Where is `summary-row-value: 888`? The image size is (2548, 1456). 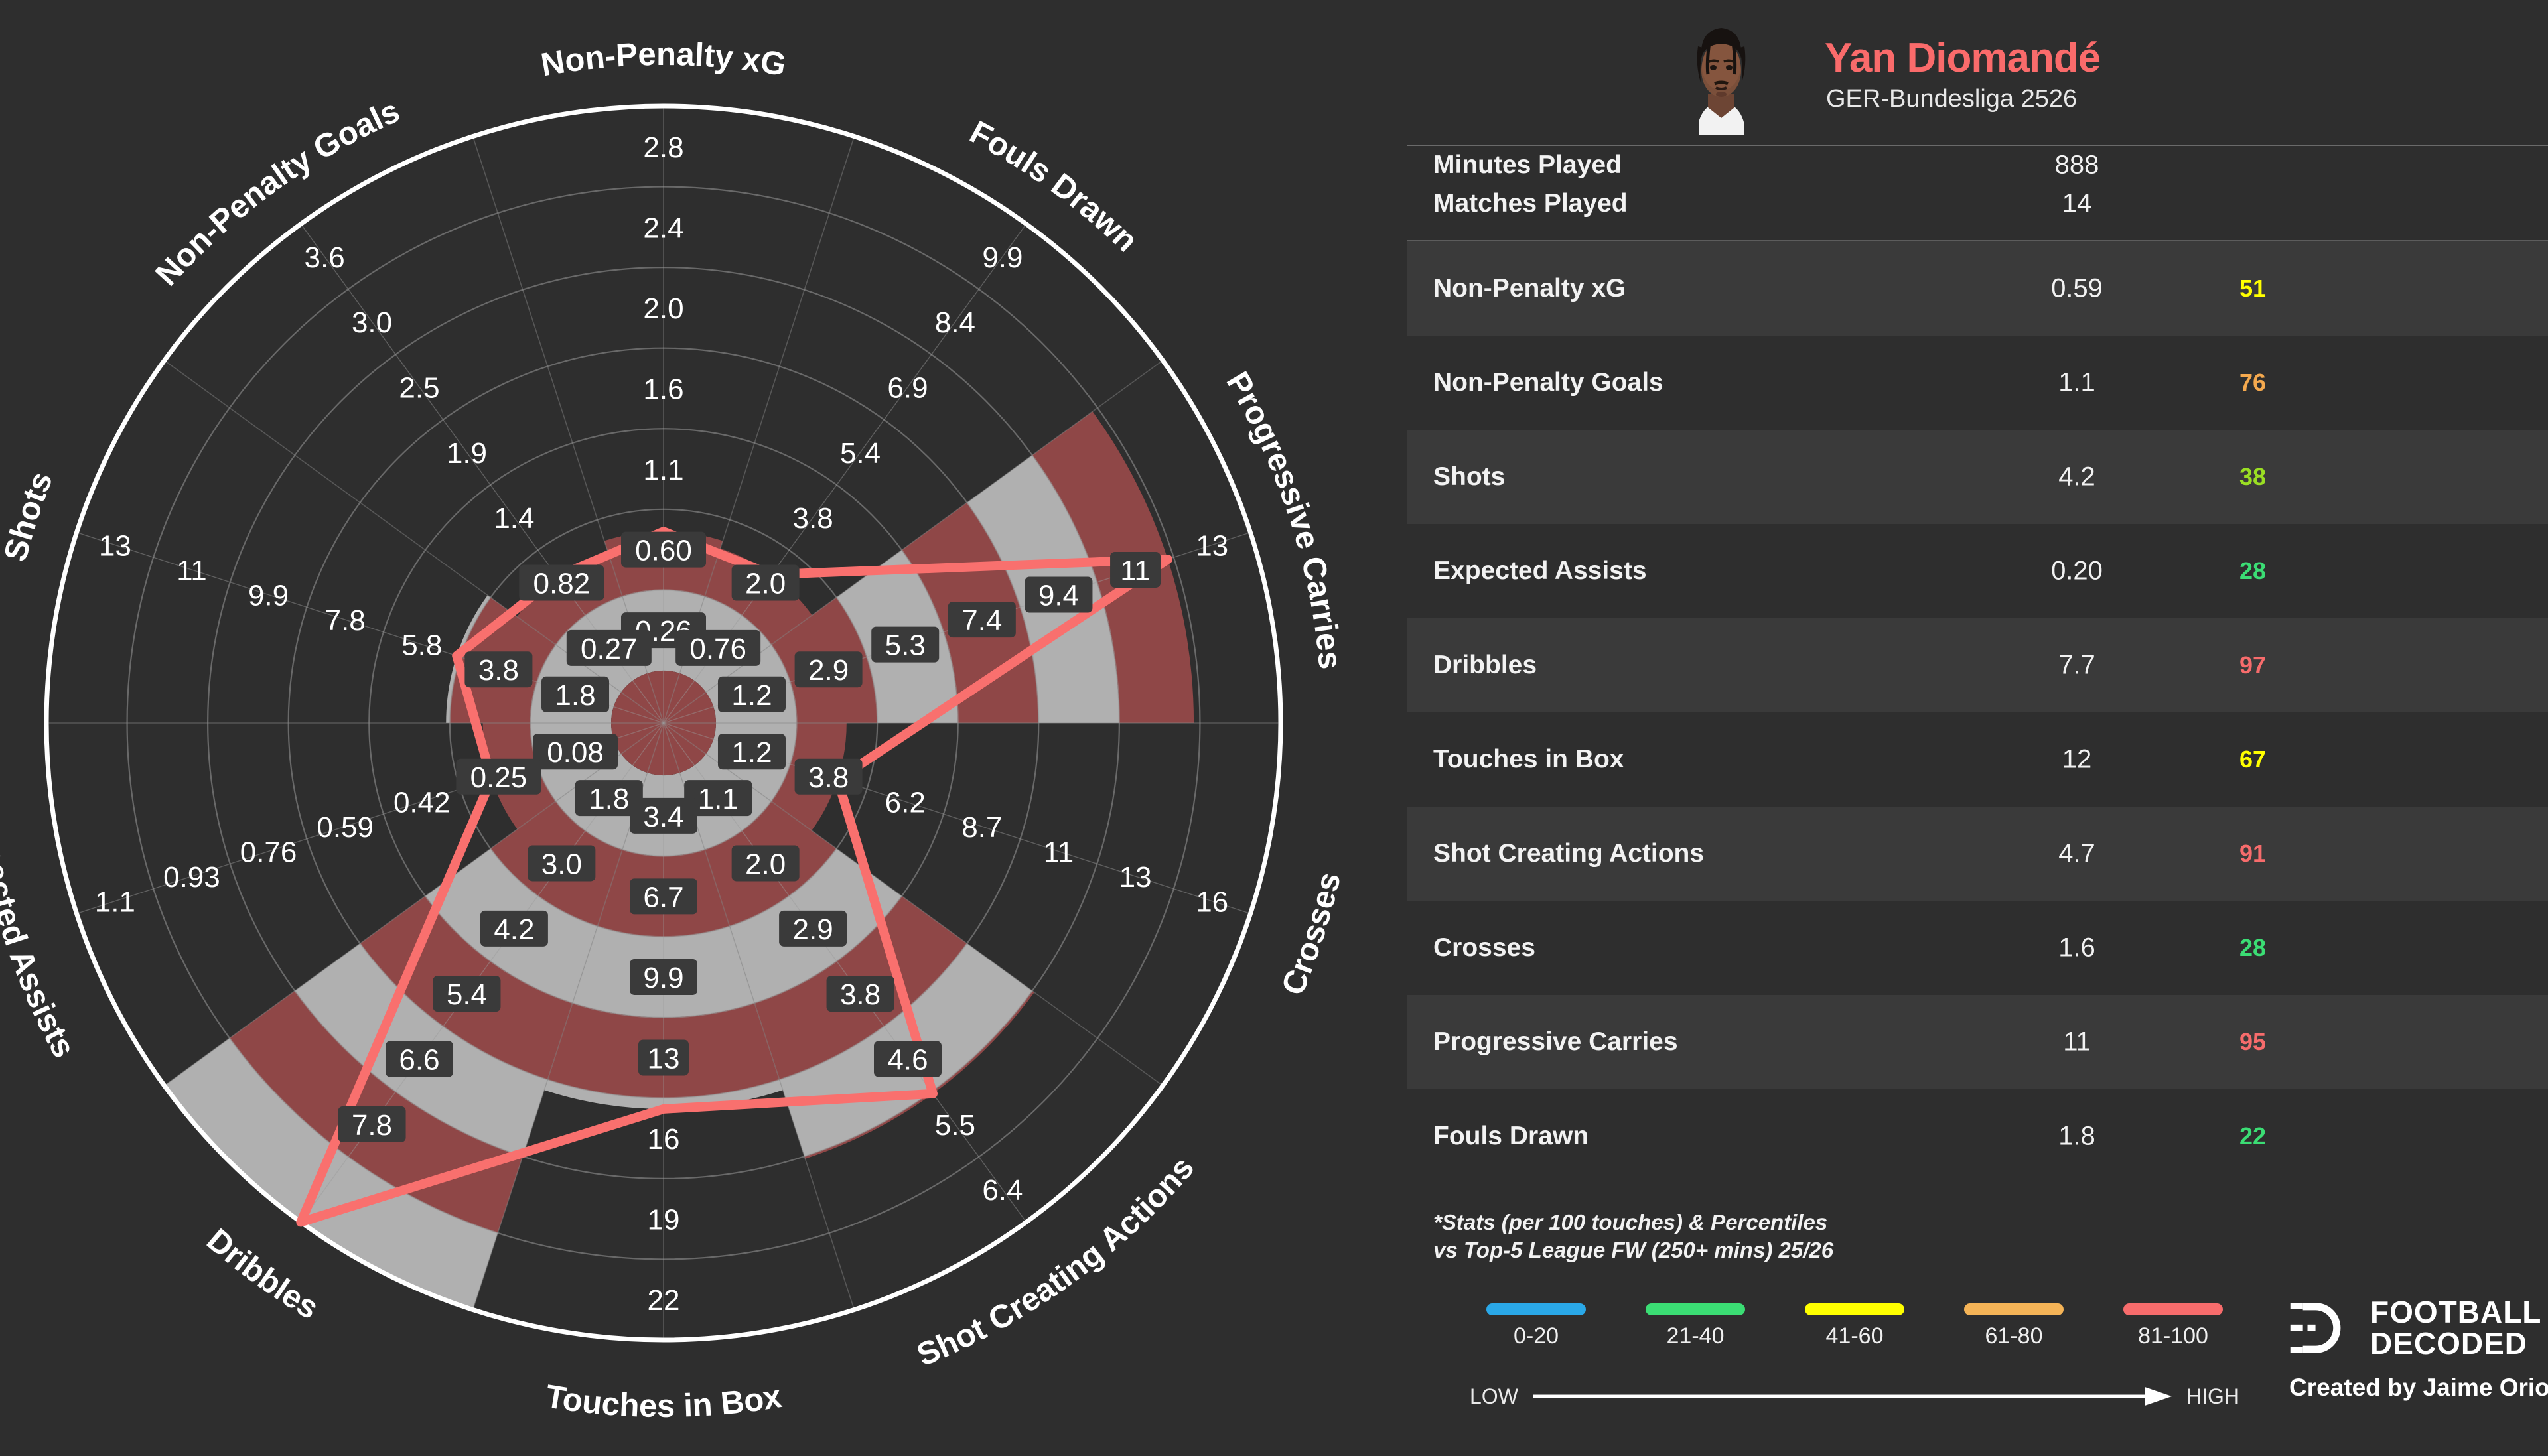 summary-row-value: 888 is located at coordinates (2076, 165).